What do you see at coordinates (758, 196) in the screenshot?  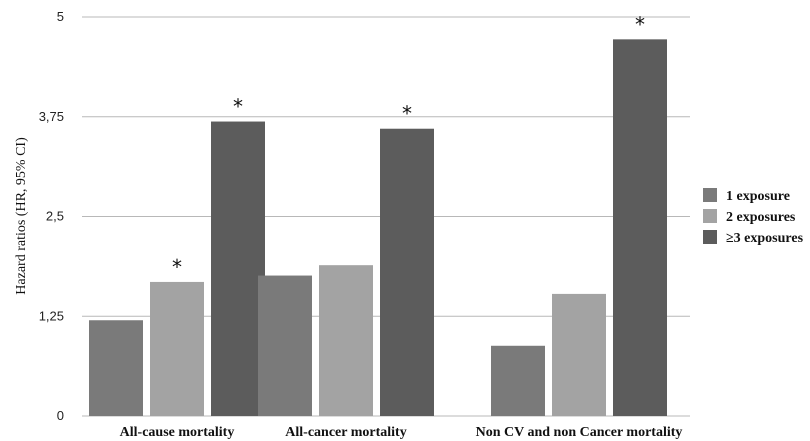 I see `legend-label: 1 exposure` at bounding box center [758, 196].